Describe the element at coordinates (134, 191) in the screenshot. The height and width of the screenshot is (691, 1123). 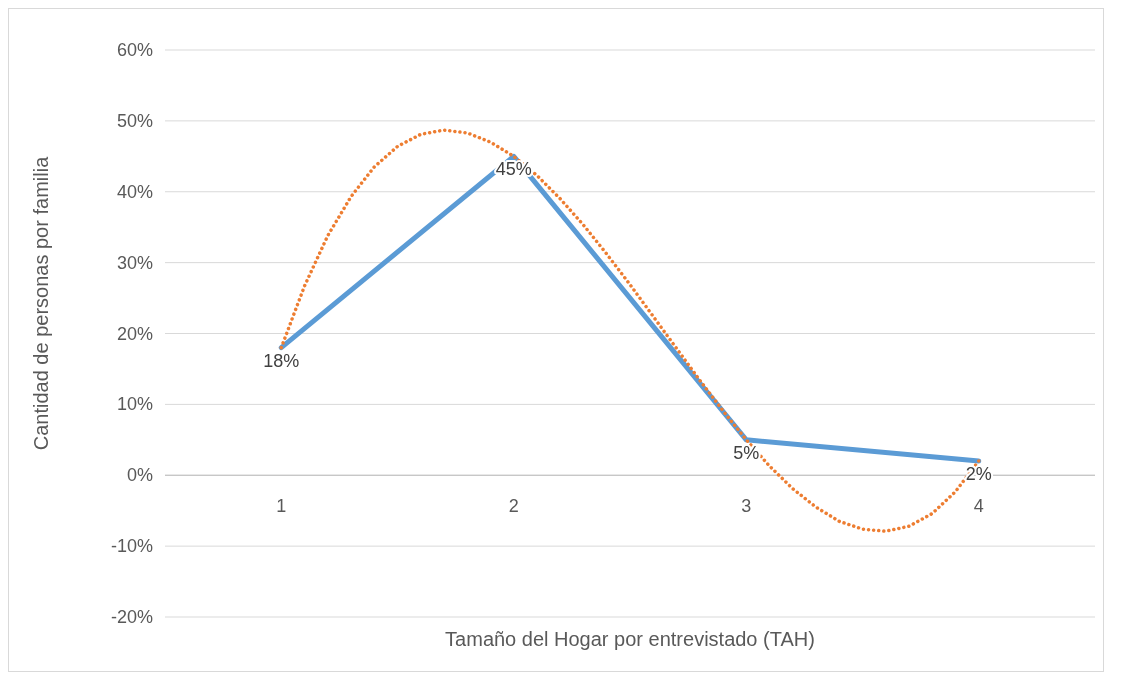
I see `y-tick-label: 40%` at that location.